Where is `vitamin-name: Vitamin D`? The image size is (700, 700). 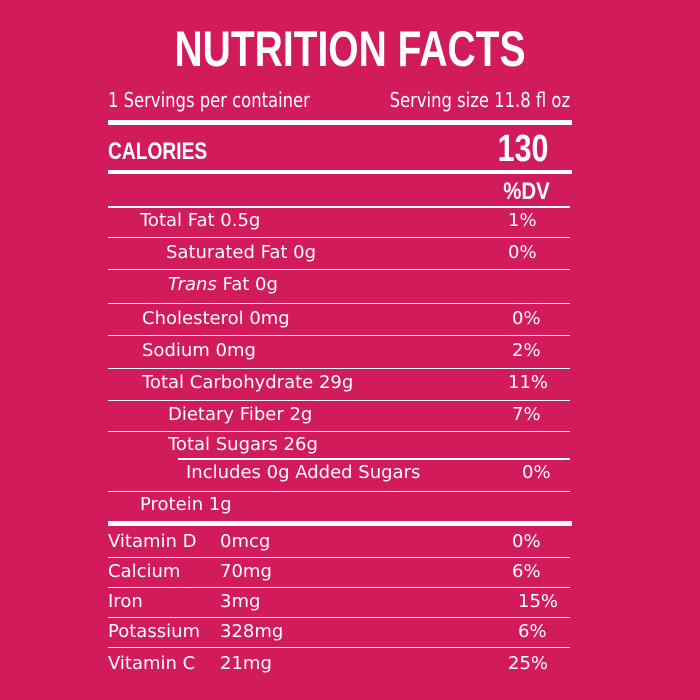
vitamin-name: Vitamin D is located at coordinates (152, 541).